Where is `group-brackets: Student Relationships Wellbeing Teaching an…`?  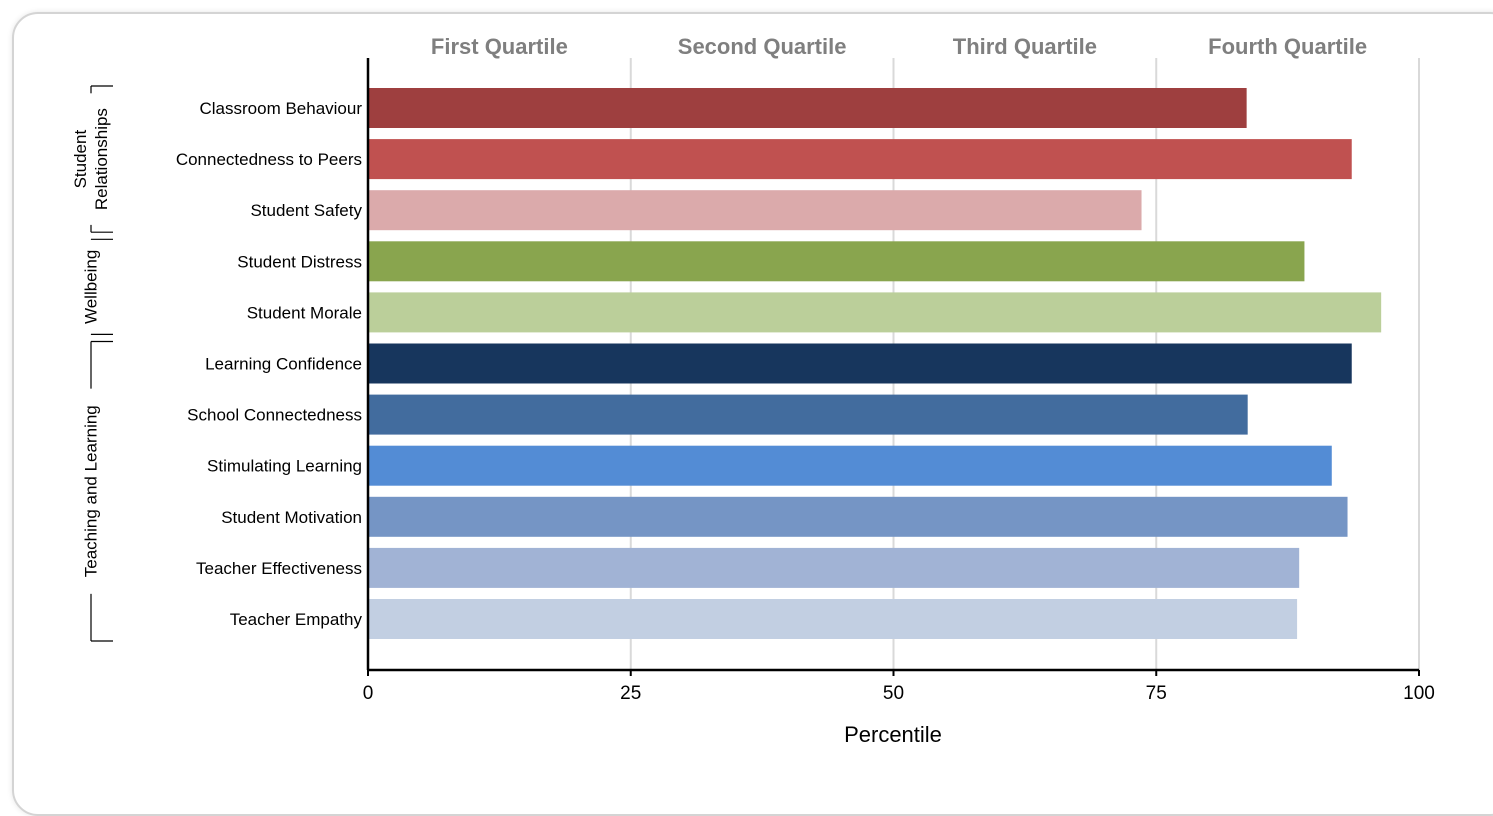 group-brackets: Student Relationships Wellbeing Teaching an… is located at coordinates (92, 363).